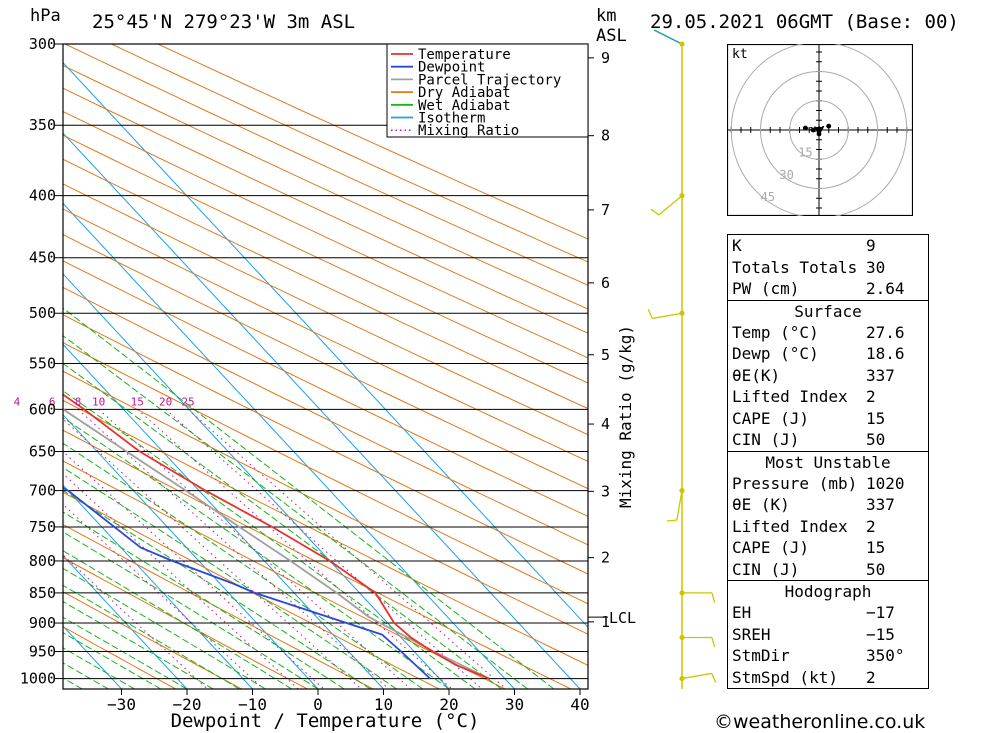  Describe the element at coordinates (876, 439) in the screenshot. I see `surface-value: 50` at that location.